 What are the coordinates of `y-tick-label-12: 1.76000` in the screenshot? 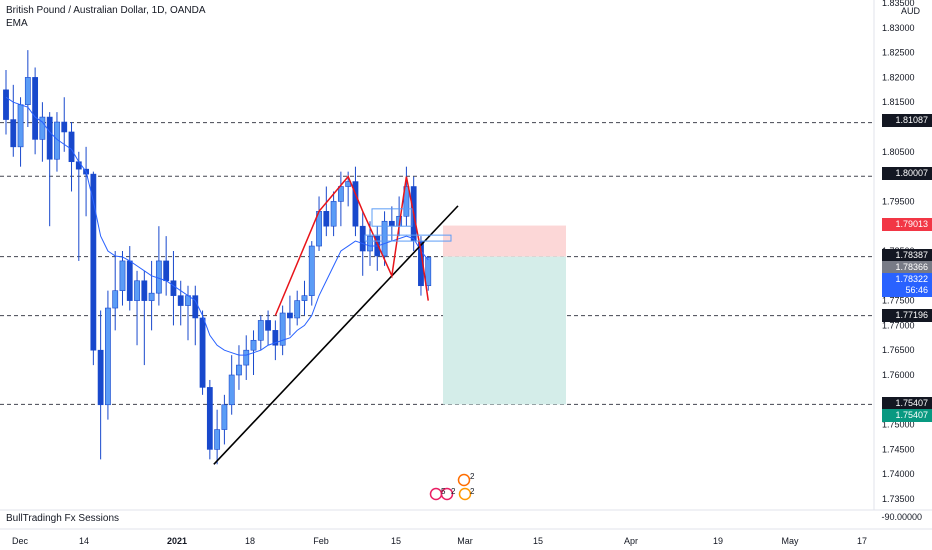 It's located at (898, 375).